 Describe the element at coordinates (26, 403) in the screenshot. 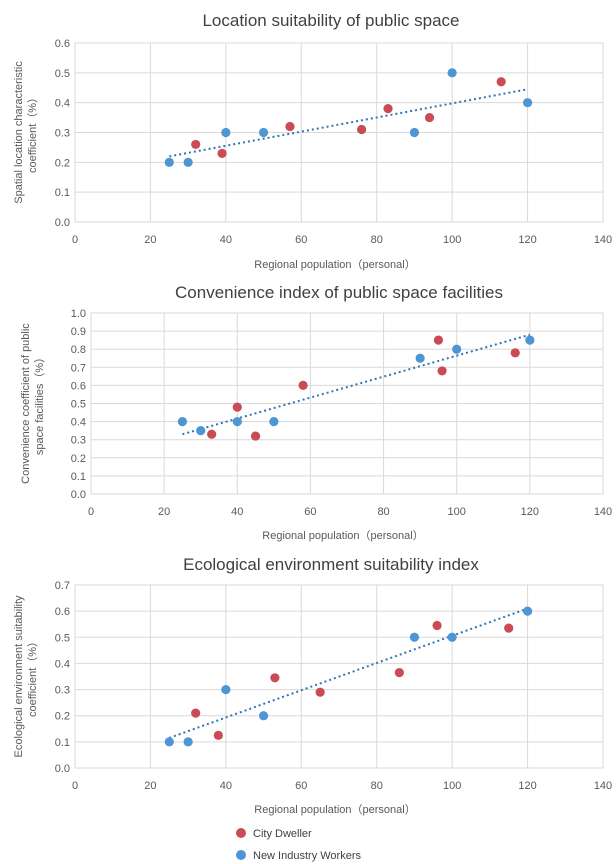

I see `y-axis-title: Convenience coefficient of public` at that location.